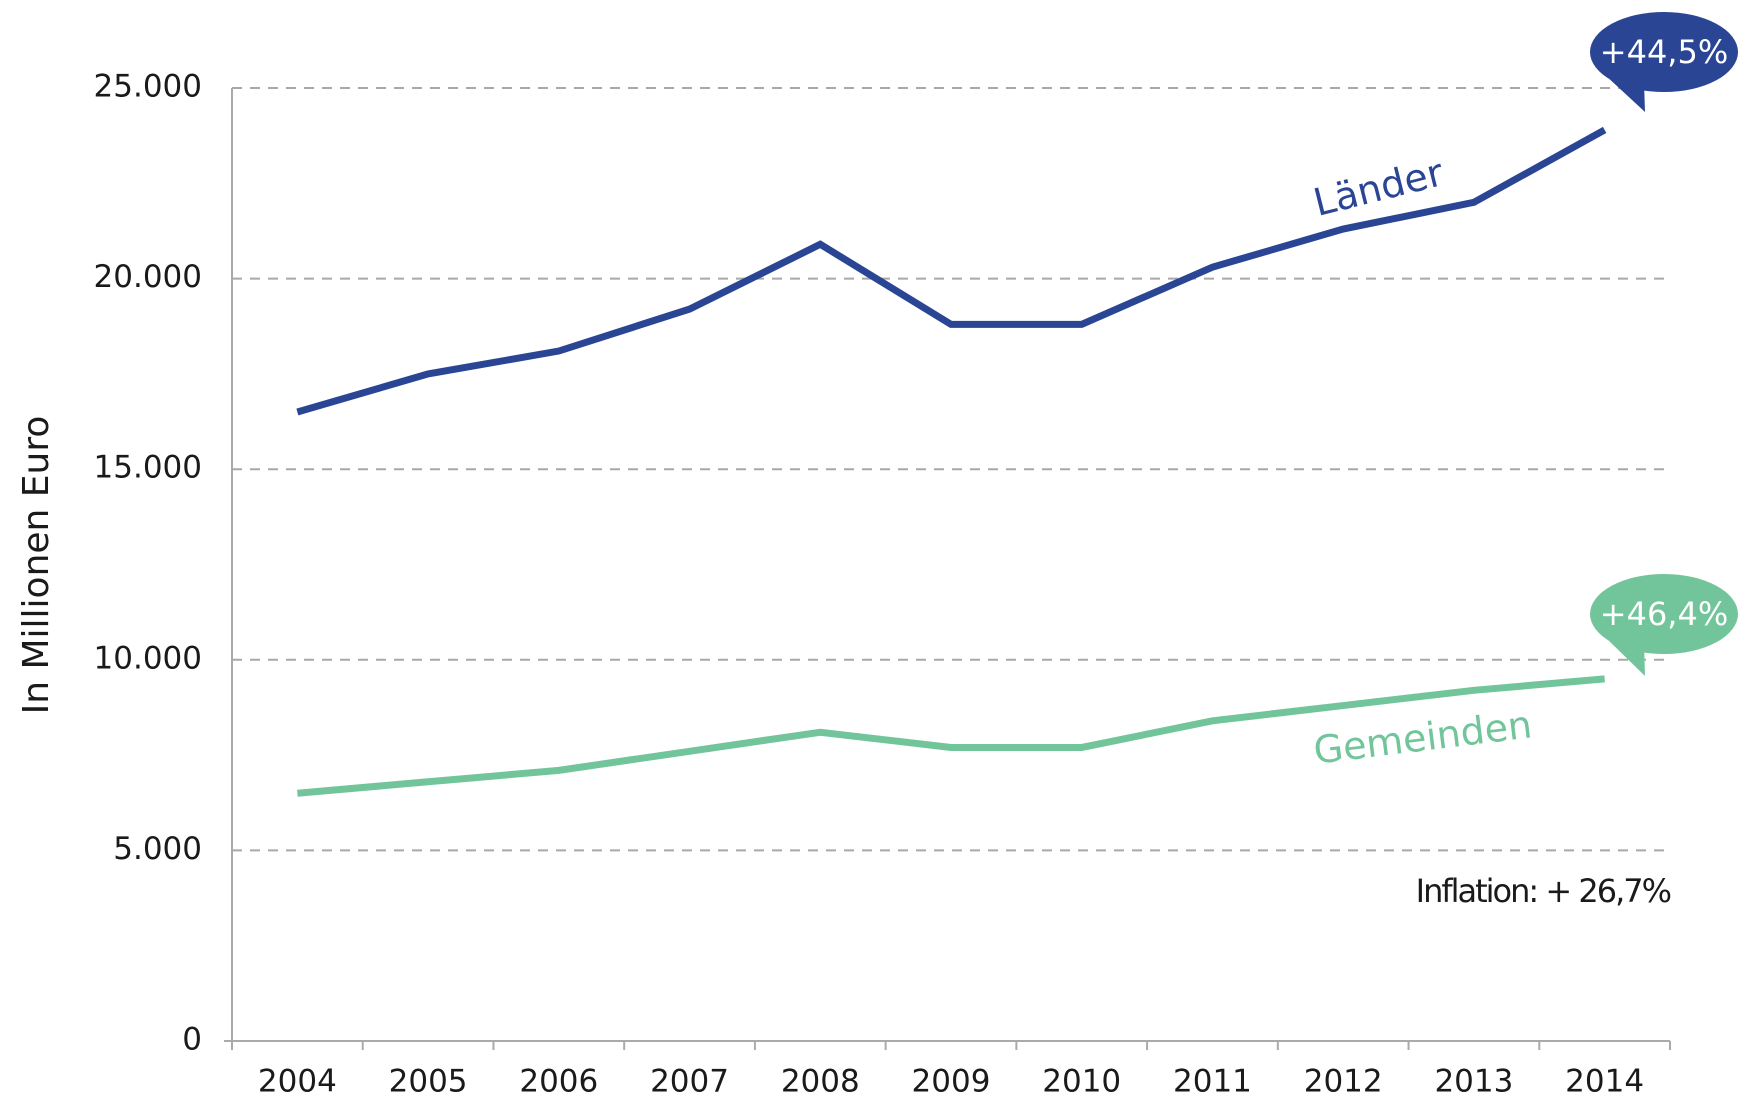 The height and width of the screenshot is (1110, 1744). What do you see at coordinates (157, 849) in the screenshot?
I see `y-tick-label: 5.000` at bounding box center [157, 849].